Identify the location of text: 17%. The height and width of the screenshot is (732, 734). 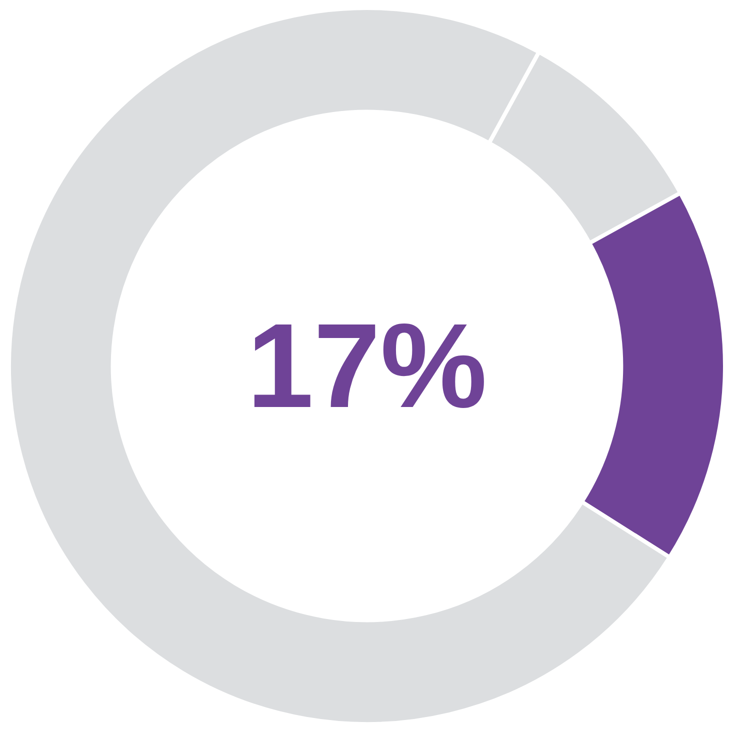
(367, 366).